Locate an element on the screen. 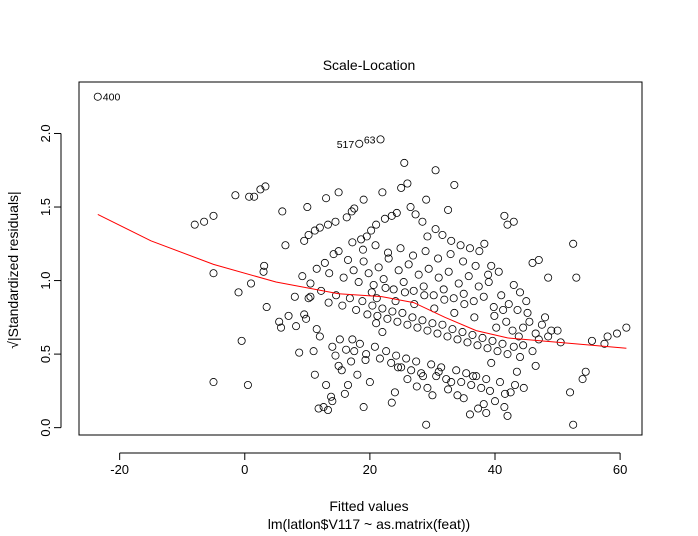  chart-subtitle: lm(latlon$V117 ~ as.matrix(feat)) is located at coordinates (369, 524).